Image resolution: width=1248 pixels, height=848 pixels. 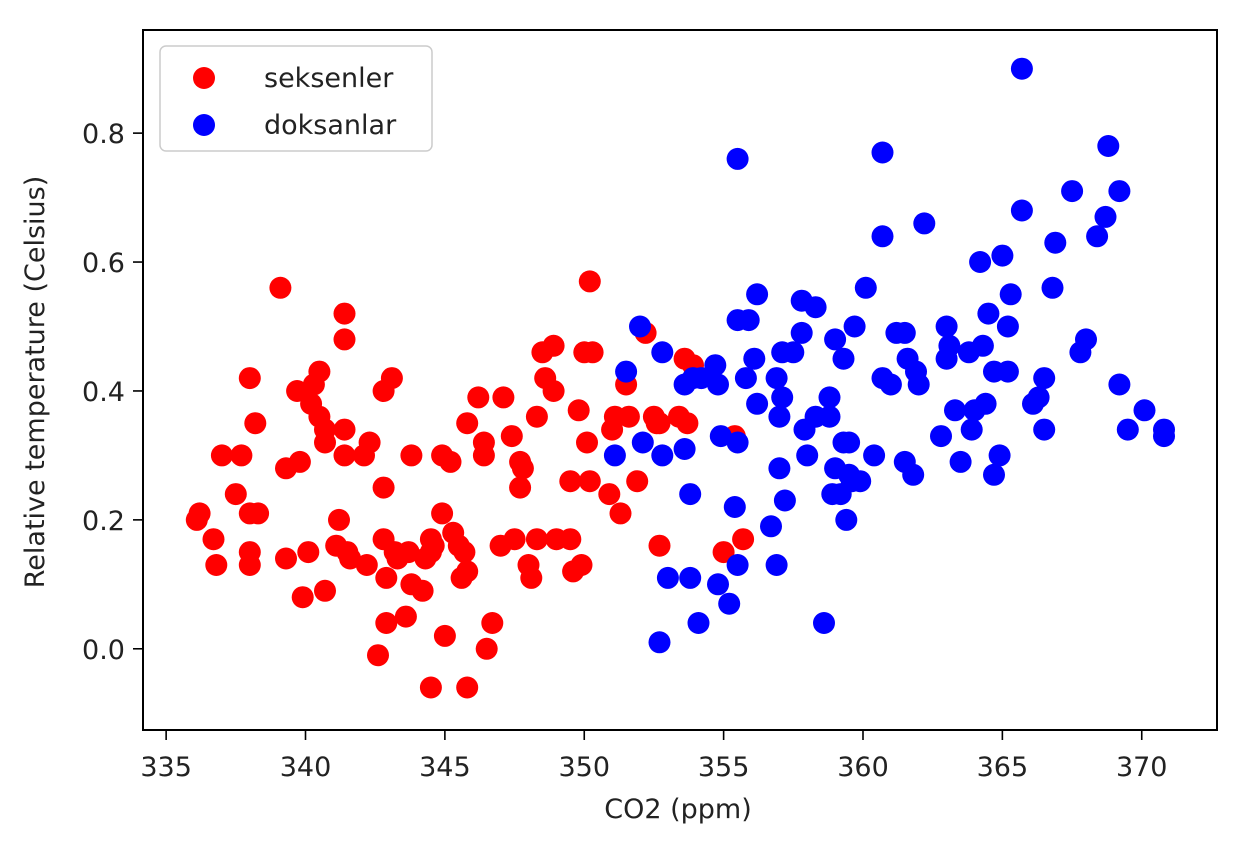 I want to click on y-axis-label: Relative temperature (Celsius), so click(x=35, y=382).